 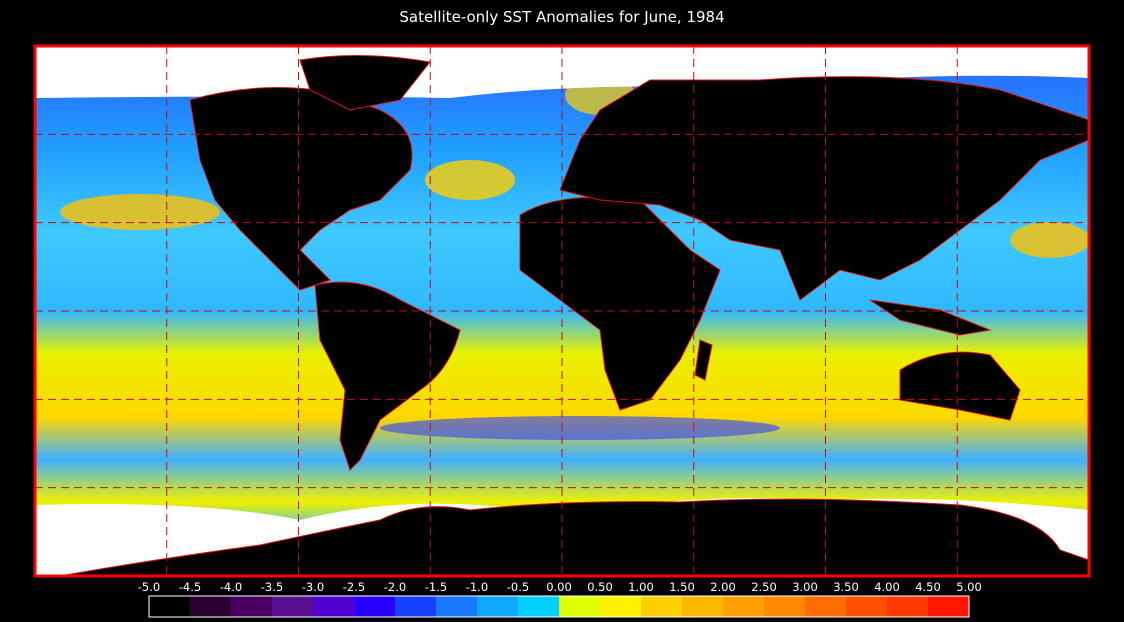 What do you see at coordinates (930, 317) in the screenshot?
I see `indonesia` at bounding box center [930, 317].